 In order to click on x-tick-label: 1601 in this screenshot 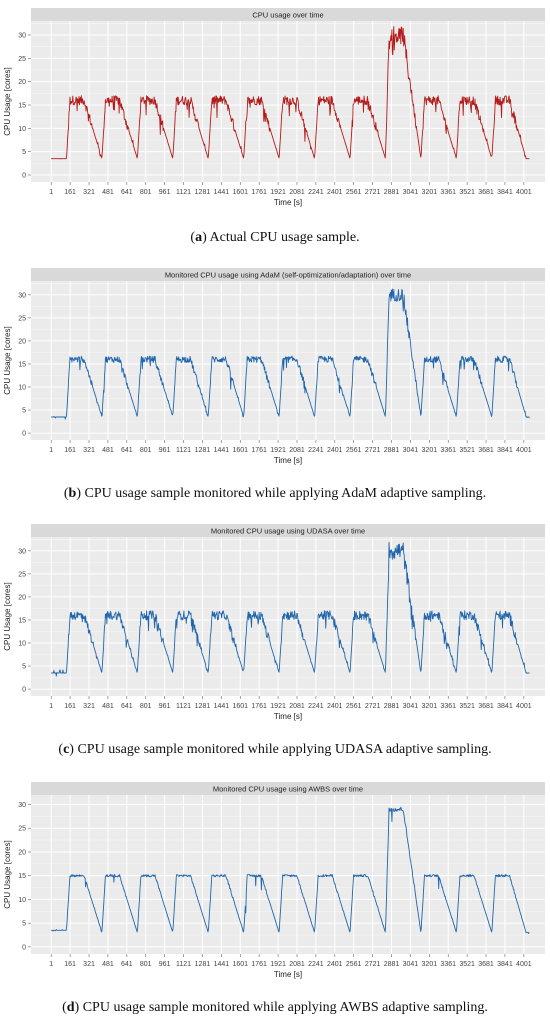, I will do `click(240, 964)`.